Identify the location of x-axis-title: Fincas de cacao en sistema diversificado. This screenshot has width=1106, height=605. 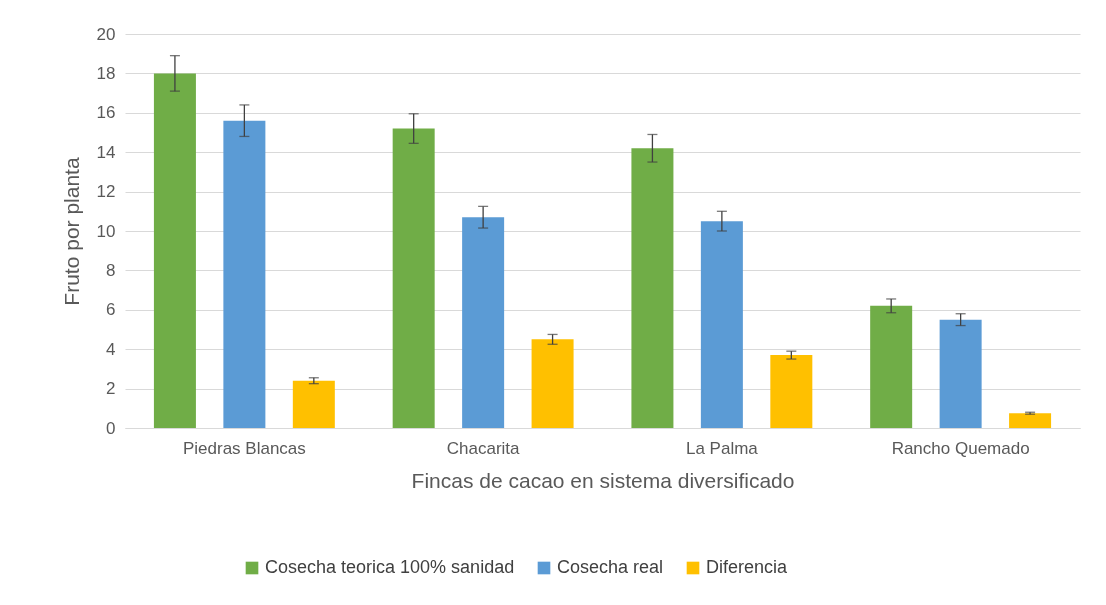
(603, 480).